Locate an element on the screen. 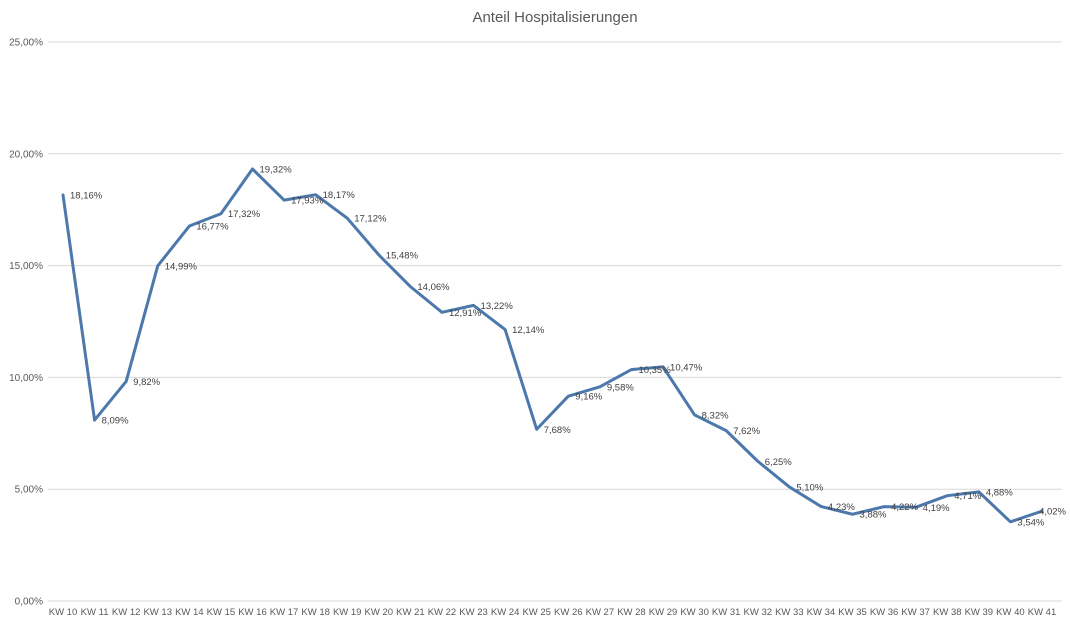 Image resolution: width=1070 pixels, height=626 pixels. data-label: 18,16% is located at coordinates (86, 195).